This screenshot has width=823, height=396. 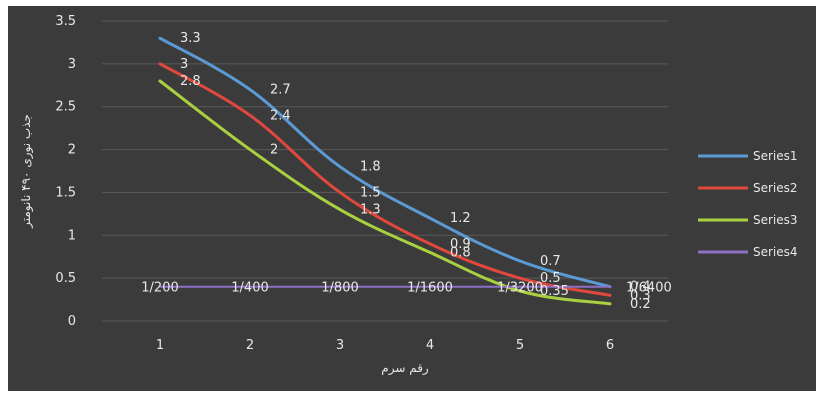 I want to click on x-tick-label: 2, so click(x=250, y=345).